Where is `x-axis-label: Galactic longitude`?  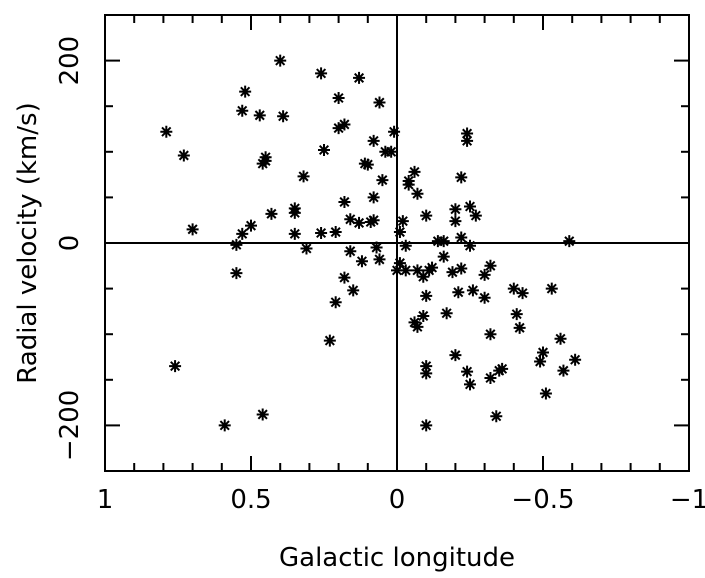 x-axis-label: Galactic longitude is located at coordinates (397, 558).